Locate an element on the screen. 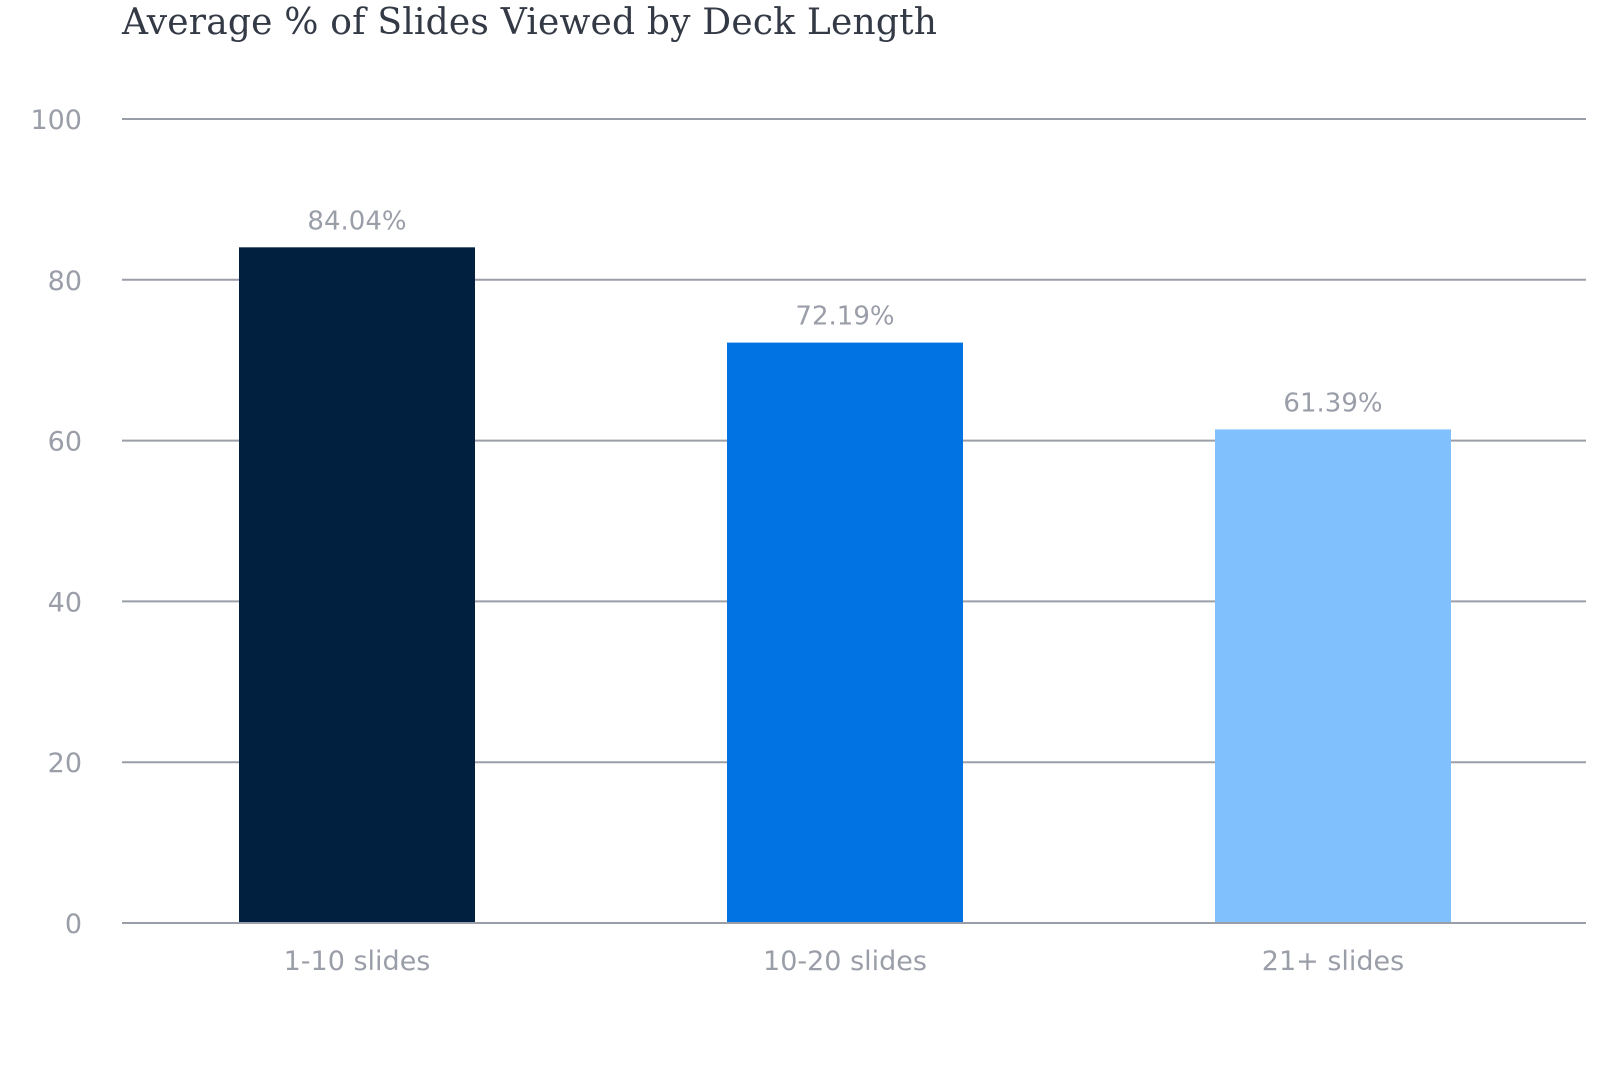 This screenshot has width=1600, height=1067. y-tick-label: 60 is located at coordinates (65, 442).